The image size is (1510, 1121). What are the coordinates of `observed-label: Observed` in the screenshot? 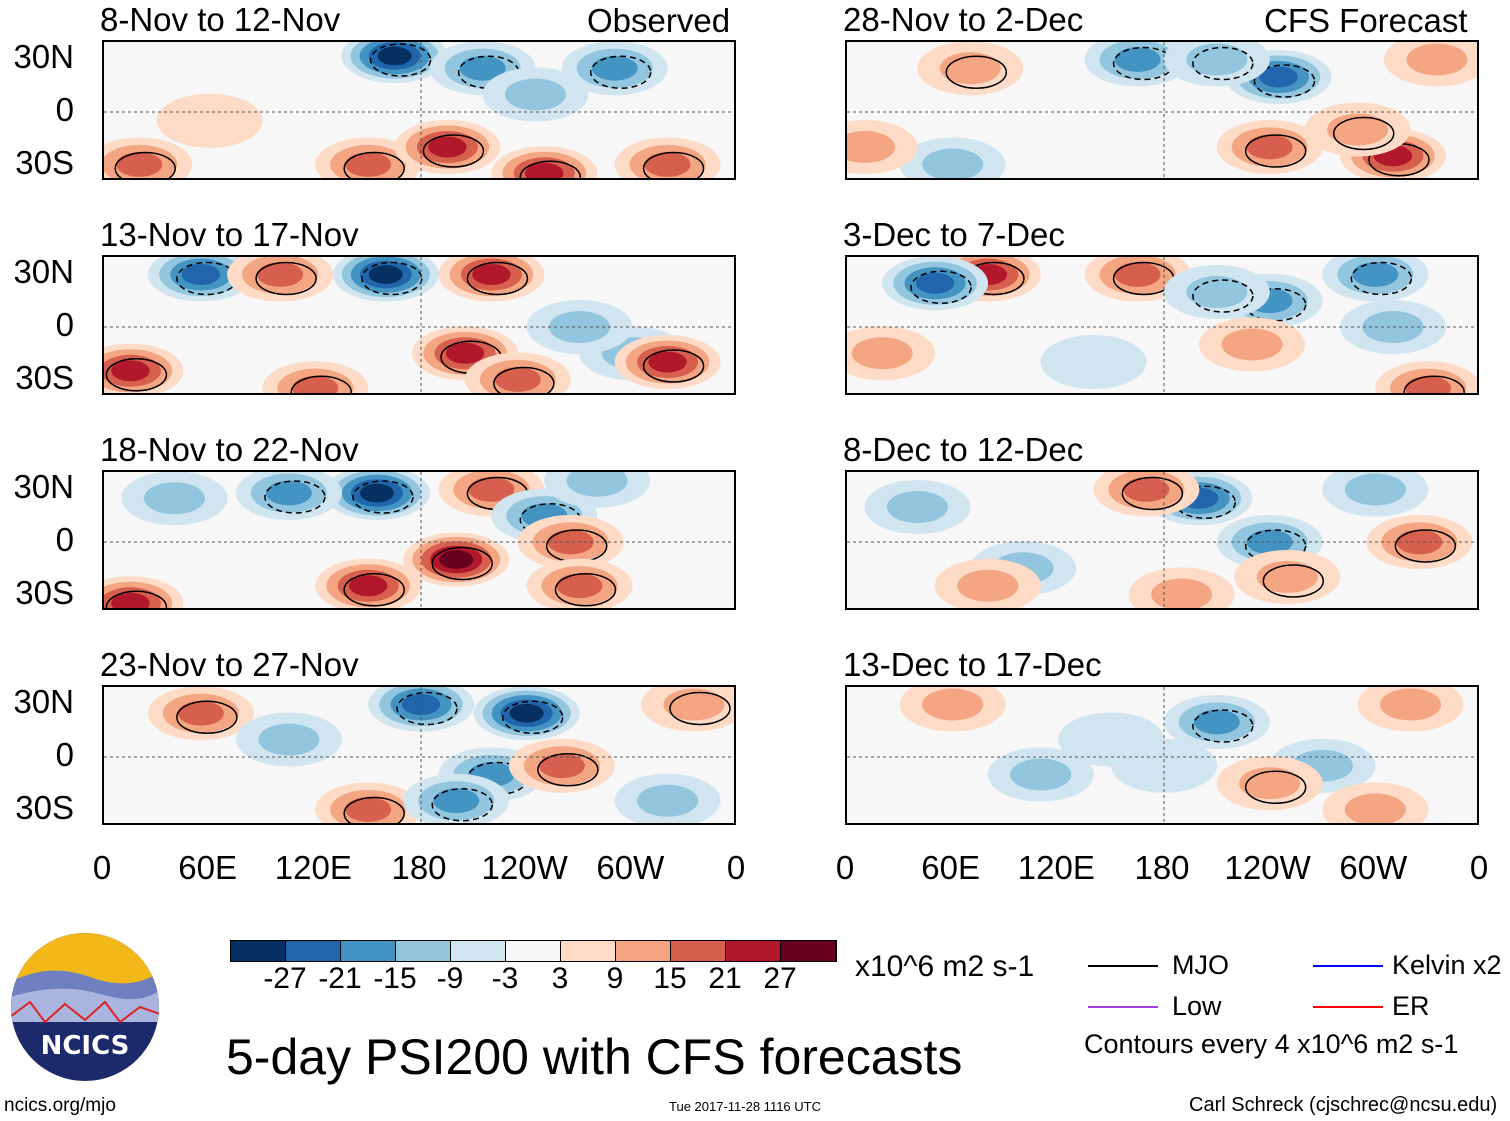 It's located at (659, 20).